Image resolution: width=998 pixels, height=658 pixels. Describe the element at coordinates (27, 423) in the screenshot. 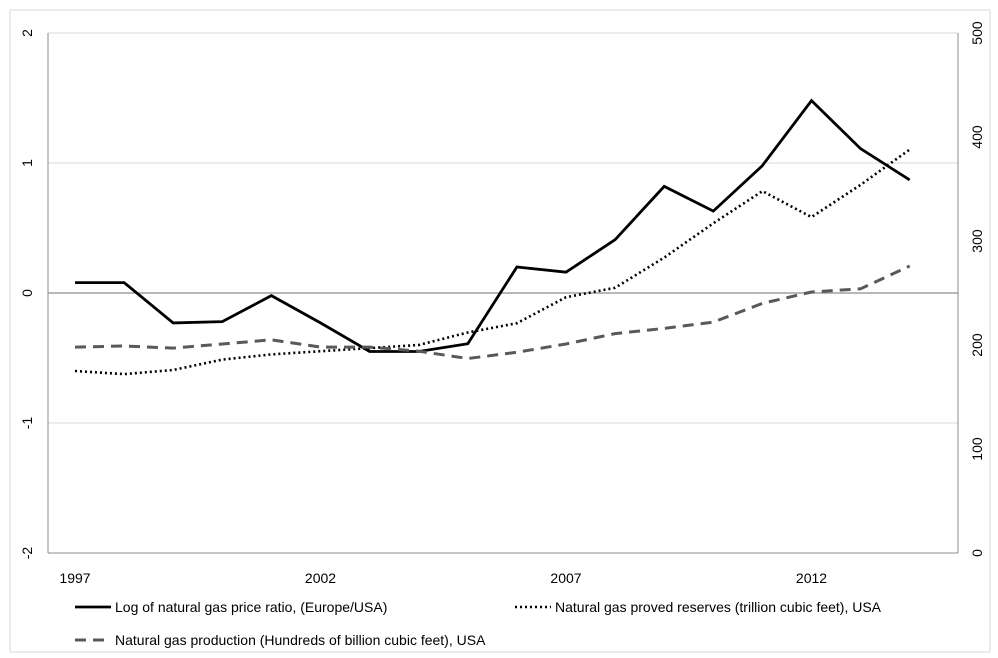

I see `left-y-tick-label: -1` at that location.